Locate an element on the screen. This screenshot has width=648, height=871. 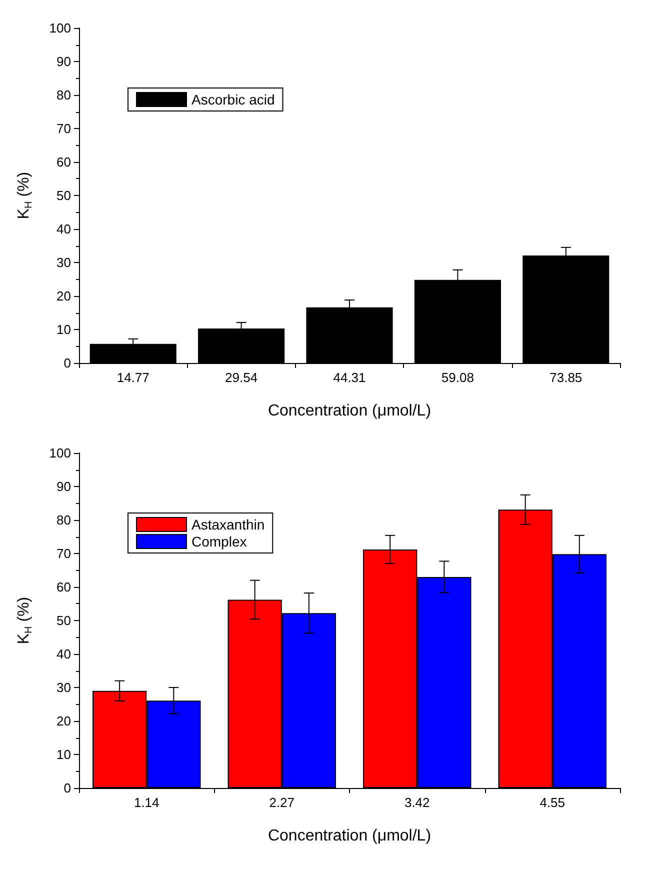
legend-label: Ascorbic acid is located at coordinates (233, 100).